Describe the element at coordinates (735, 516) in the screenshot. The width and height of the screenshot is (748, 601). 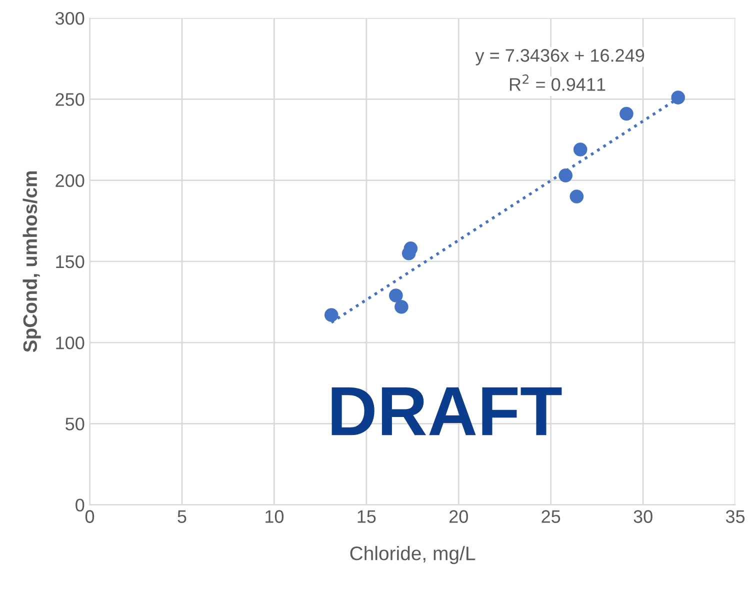
I see `x-tick-label: 35` at that location.